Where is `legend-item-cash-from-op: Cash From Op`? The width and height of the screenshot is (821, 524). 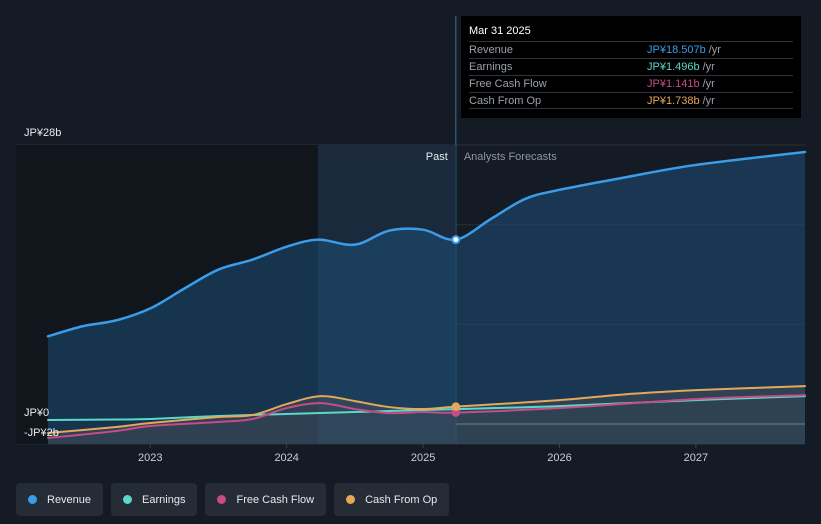
legend-item-cash-from-op: Cash From Op is located at coordinates (392, 499).